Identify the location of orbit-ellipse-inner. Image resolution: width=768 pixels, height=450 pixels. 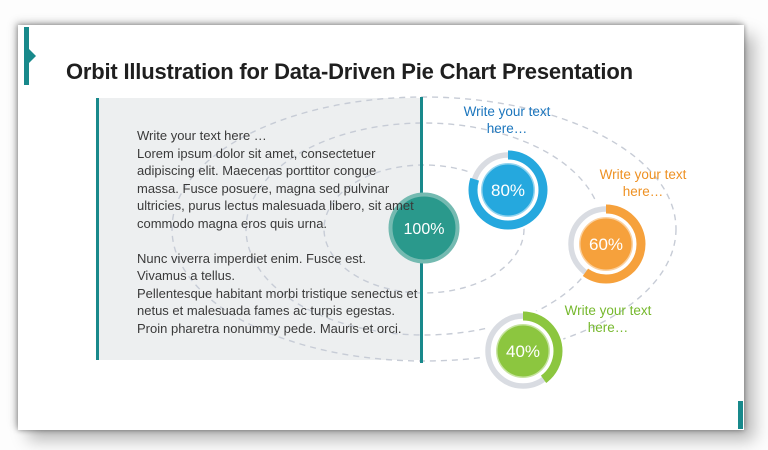
(424, 229).